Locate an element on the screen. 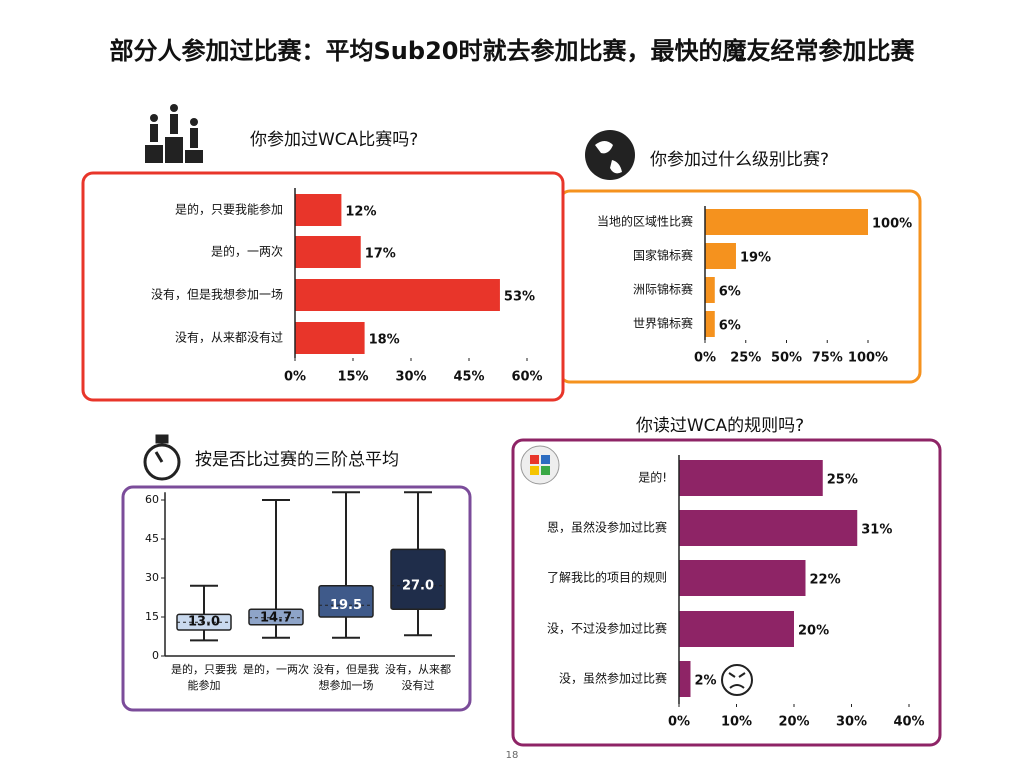 This screenshot has width=1024, height=768. category-label: 没，虽然参加过比赛 is located at coordinates (613, 678).